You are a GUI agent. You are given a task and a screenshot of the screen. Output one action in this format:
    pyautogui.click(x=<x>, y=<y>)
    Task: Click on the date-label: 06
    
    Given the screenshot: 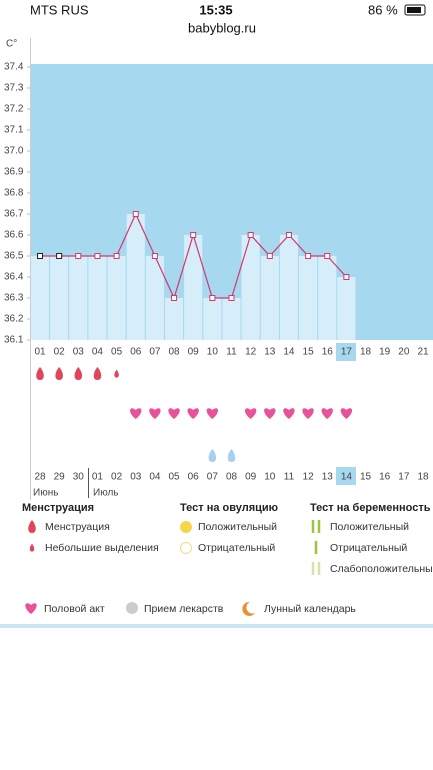 What is the action you would take?
    pyautogui.click(x=194, y=477)
    